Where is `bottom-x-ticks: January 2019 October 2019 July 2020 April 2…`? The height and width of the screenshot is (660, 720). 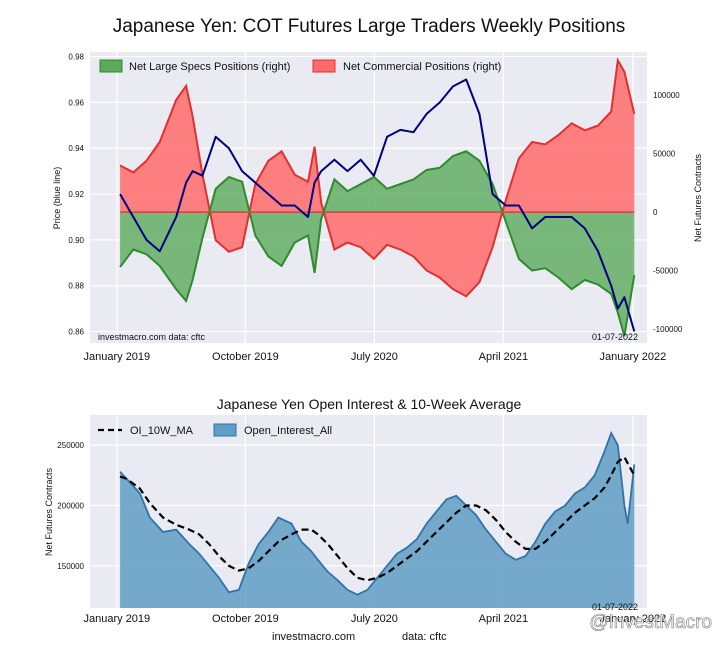 bottom-x-ticks: January 2019 October 2019 July 2020 April 2… is located at coordinates (375, 619).